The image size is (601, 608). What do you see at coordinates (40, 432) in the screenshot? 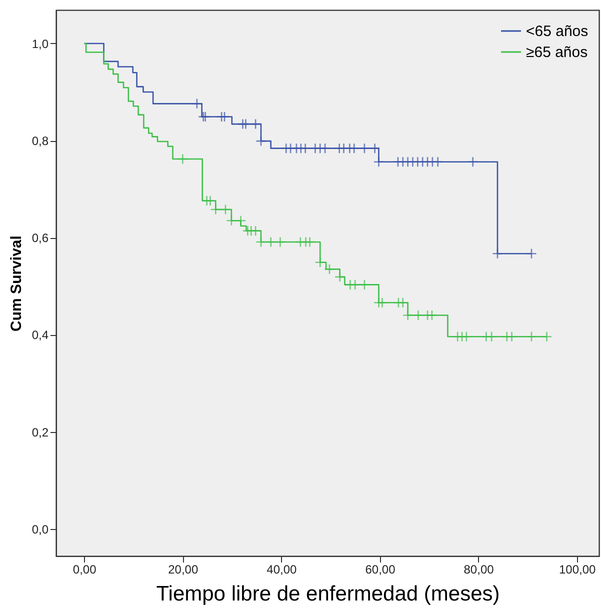
I see `y-tick-label: 0,2` at bounding box center [40, 432].